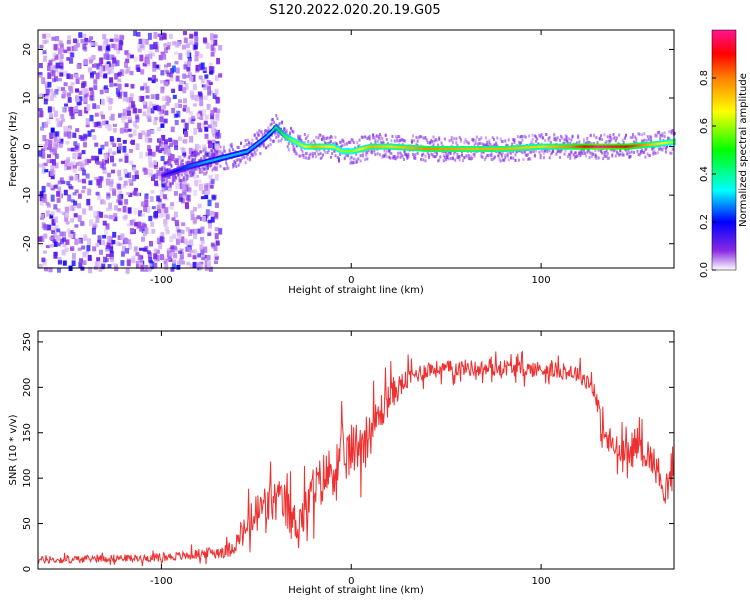 Image resolution: width=750 pixels, height=600 pixels. Describe the element at coordinates (704, 270) in the screenshot. I see `colorbar-tick-label: 0.0` at that location.